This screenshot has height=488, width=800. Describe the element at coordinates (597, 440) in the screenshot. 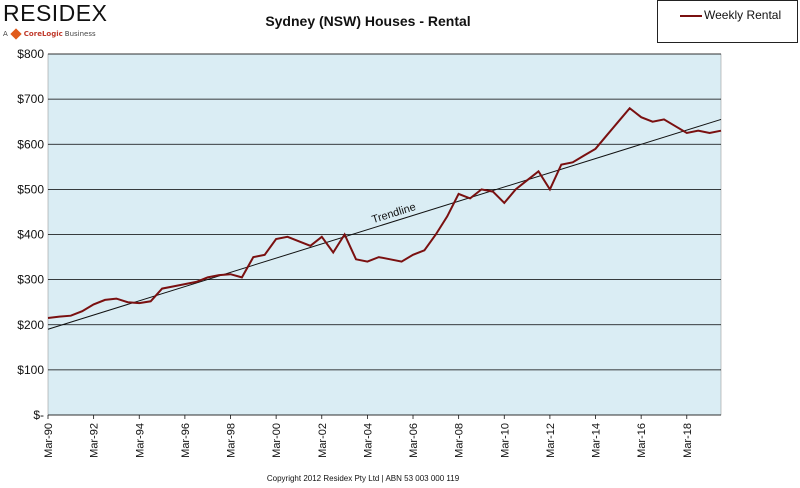

I see `x-tick-label: Mar-14` at that location.